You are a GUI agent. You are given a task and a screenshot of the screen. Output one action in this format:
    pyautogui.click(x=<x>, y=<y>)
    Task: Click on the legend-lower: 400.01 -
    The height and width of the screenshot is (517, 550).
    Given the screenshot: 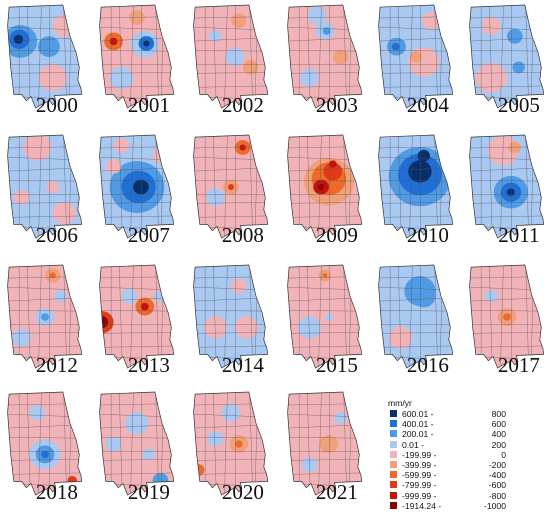 What is the action you would take?
    pyautogui.click(x=418, y=424)
    